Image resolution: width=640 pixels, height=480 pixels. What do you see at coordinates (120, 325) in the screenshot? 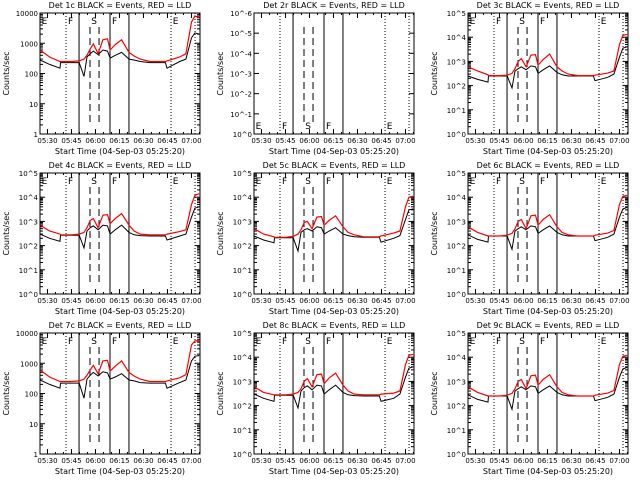
I see `panel-title: Det 7c BLACK = Events, RED = LLD` at bounding box center [120, 325].